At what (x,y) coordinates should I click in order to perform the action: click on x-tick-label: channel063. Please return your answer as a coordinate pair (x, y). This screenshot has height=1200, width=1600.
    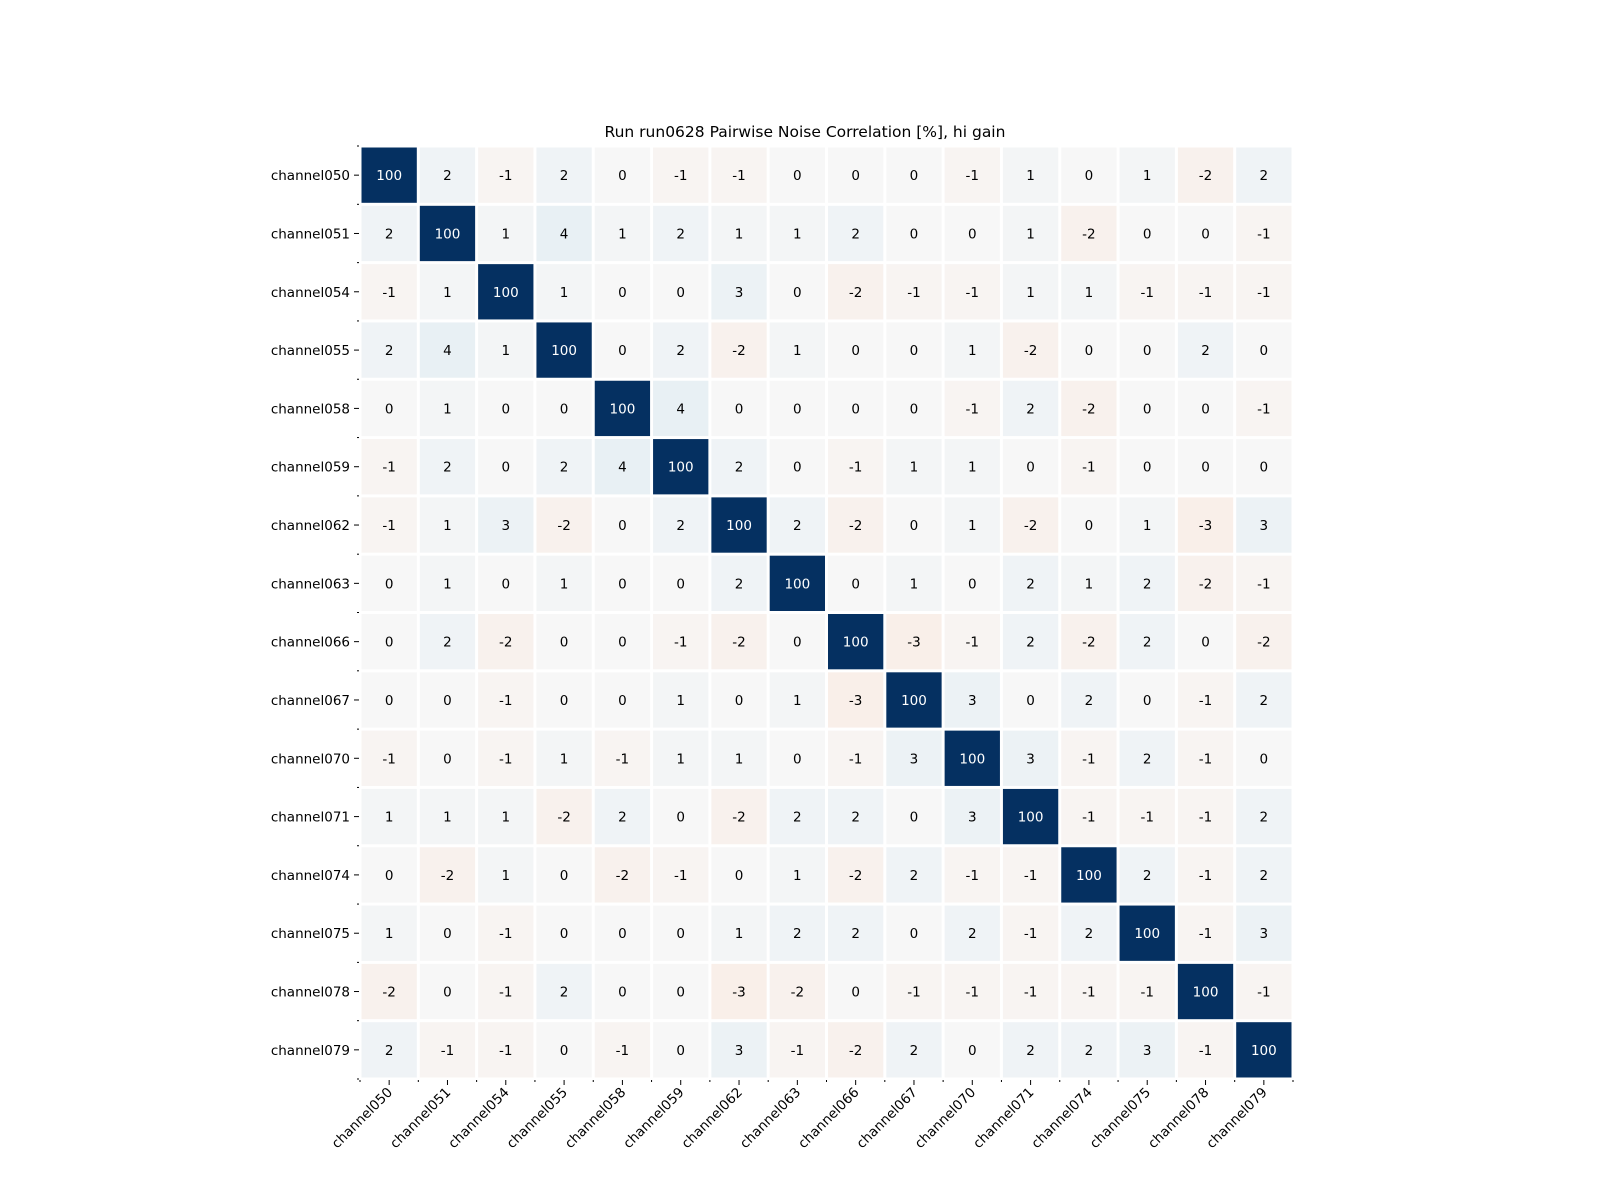
    Looking at the image, I should click on (770, 1118).